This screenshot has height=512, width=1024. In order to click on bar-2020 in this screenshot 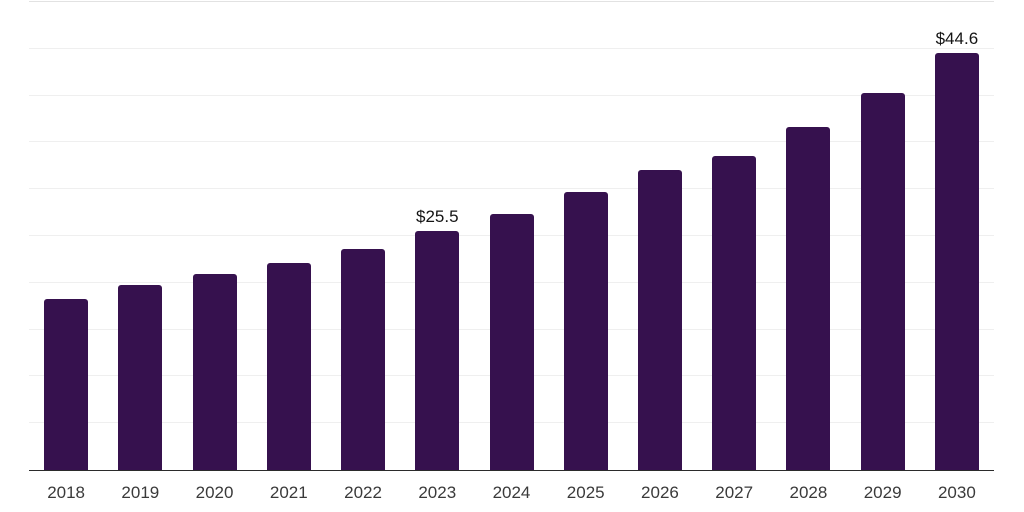, I will do `click(214, 372)`.